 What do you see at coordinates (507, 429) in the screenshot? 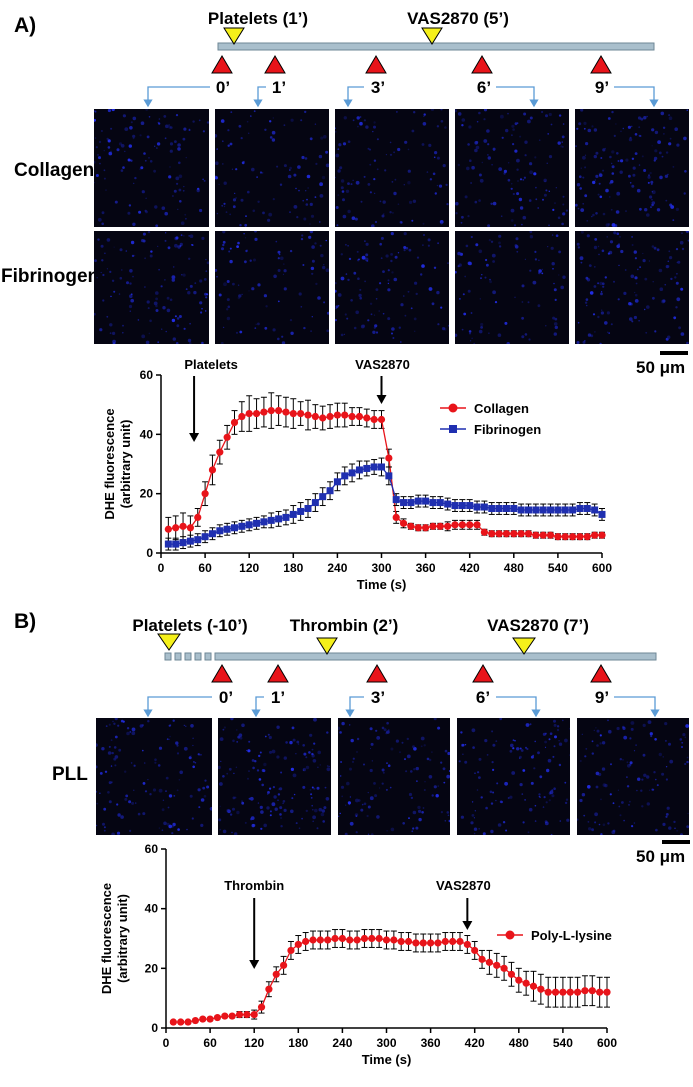
I see `legend-label: Fibrinogen` at bounding box center [507, 429].